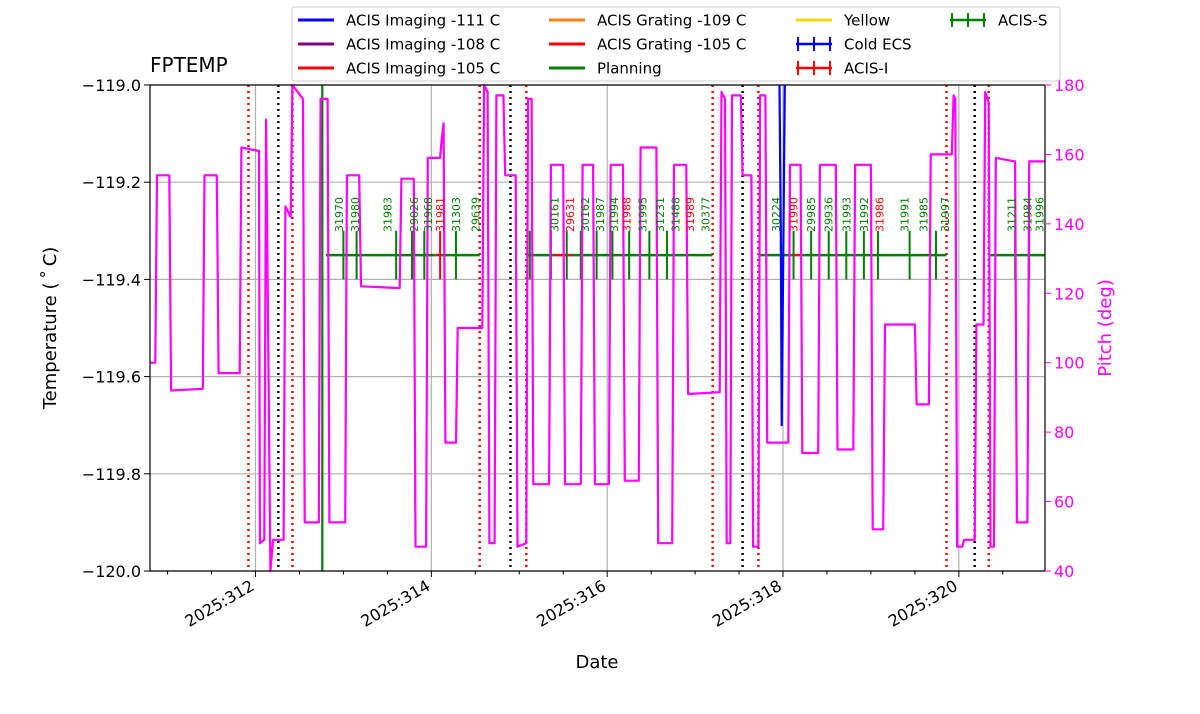  I want to click on legend-label: Planning, so click(629, 69).